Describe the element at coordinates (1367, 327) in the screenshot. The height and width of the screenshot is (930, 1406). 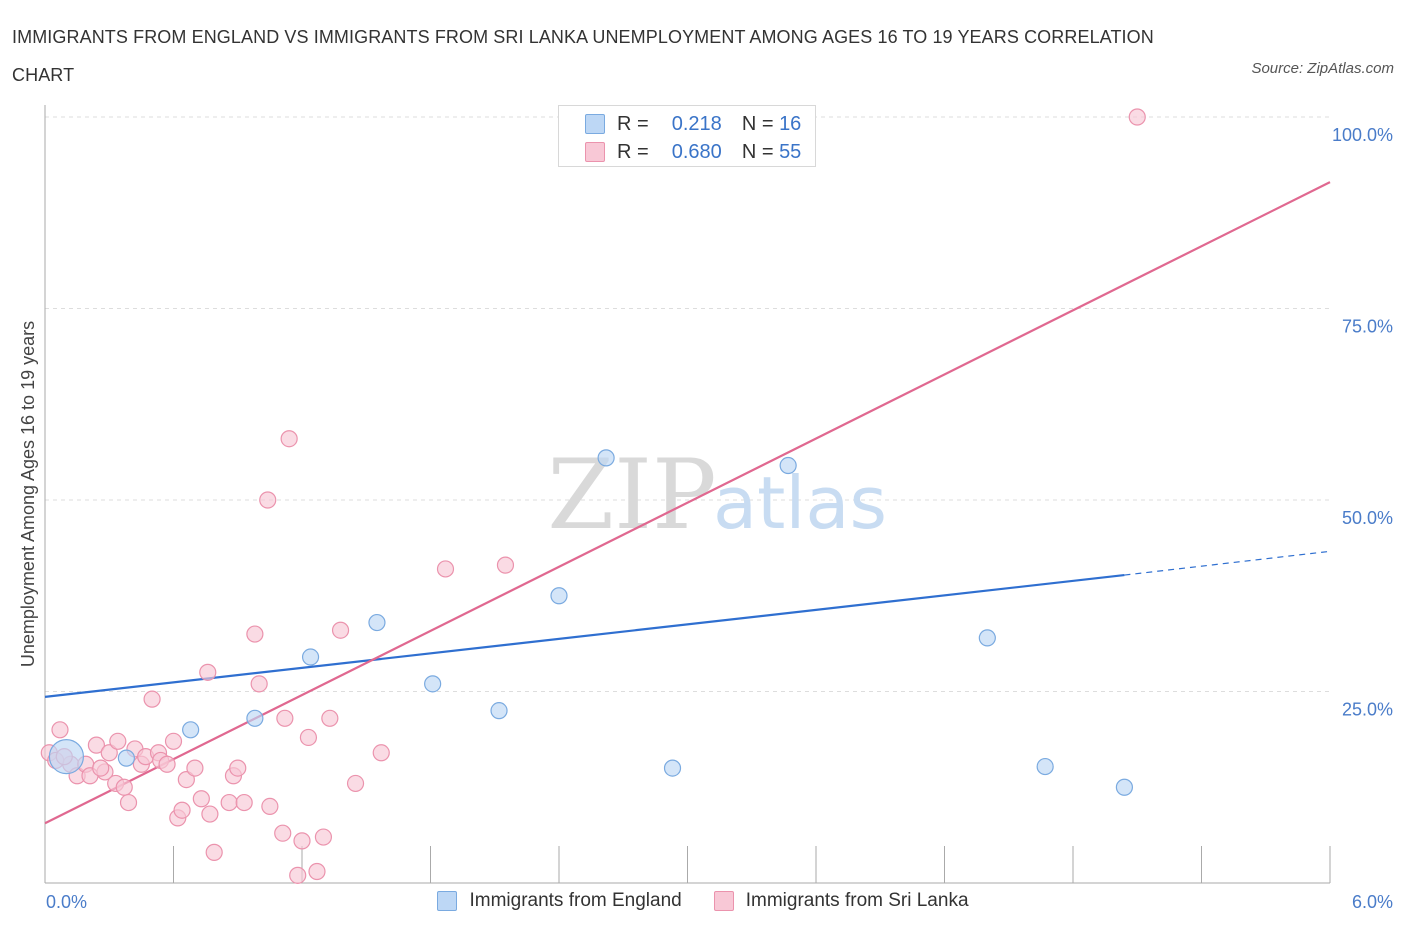
I see `y-tick-label: 75.0%` at that location.